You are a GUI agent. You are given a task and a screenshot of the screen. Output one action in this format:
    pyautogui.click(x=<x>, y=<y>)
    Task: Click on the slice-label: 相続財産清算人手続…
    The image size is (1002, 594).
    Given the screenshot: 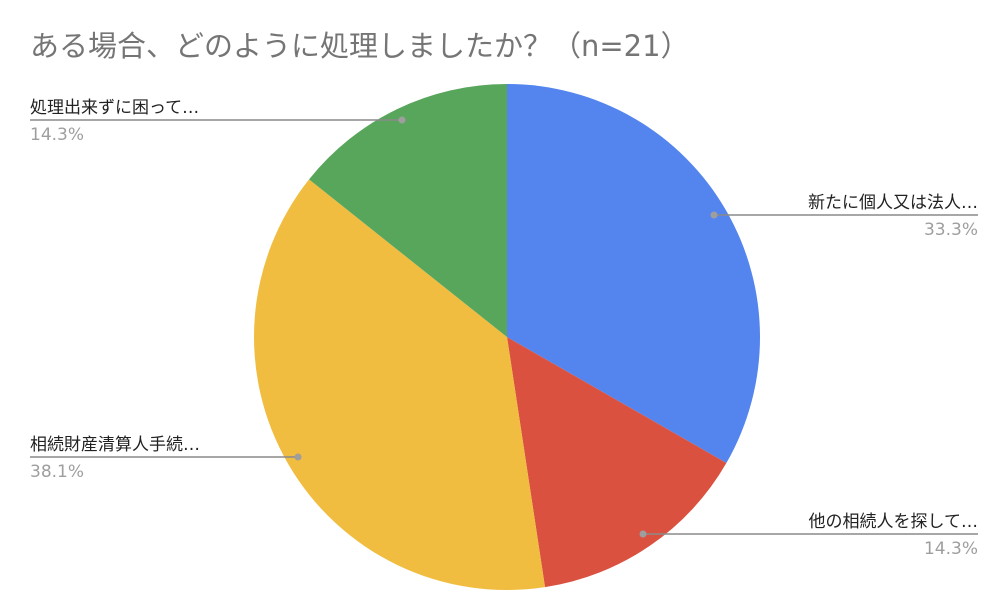 What is the action you would take?
    pyautogui.click(x=115, y=445)
    